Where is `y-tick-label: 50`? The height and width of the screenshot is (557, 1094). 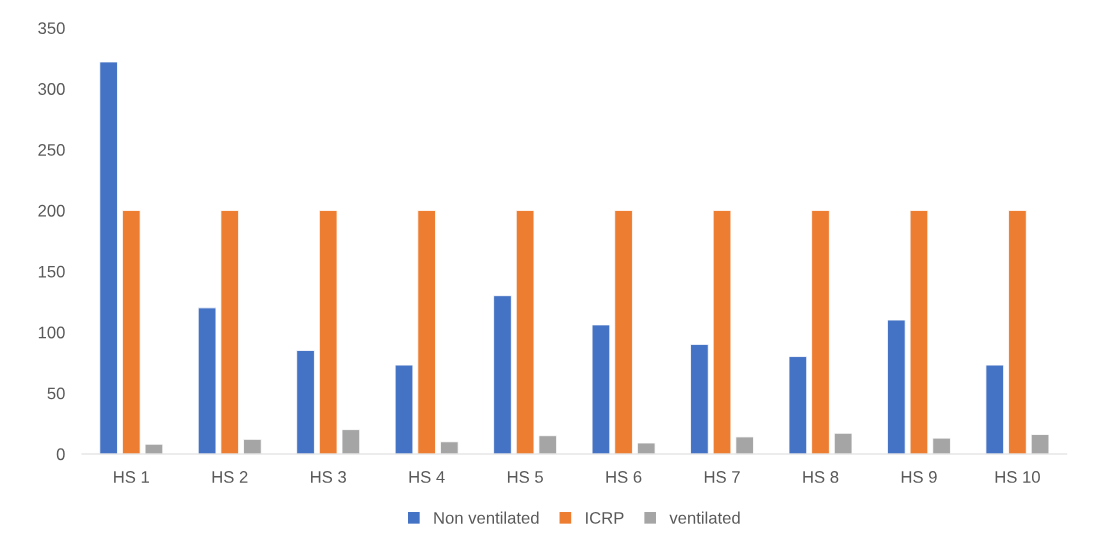 y-tick-label: 50 is located at coordinates (56, 393).